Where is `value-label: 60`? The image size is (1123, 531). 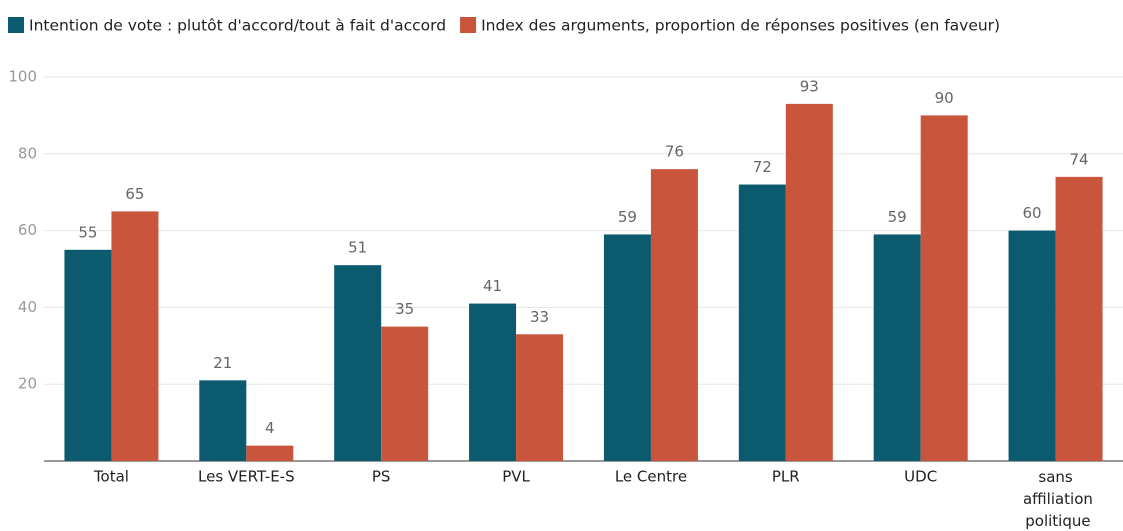
value-label: 60 is located at coordinates (1032, 213).